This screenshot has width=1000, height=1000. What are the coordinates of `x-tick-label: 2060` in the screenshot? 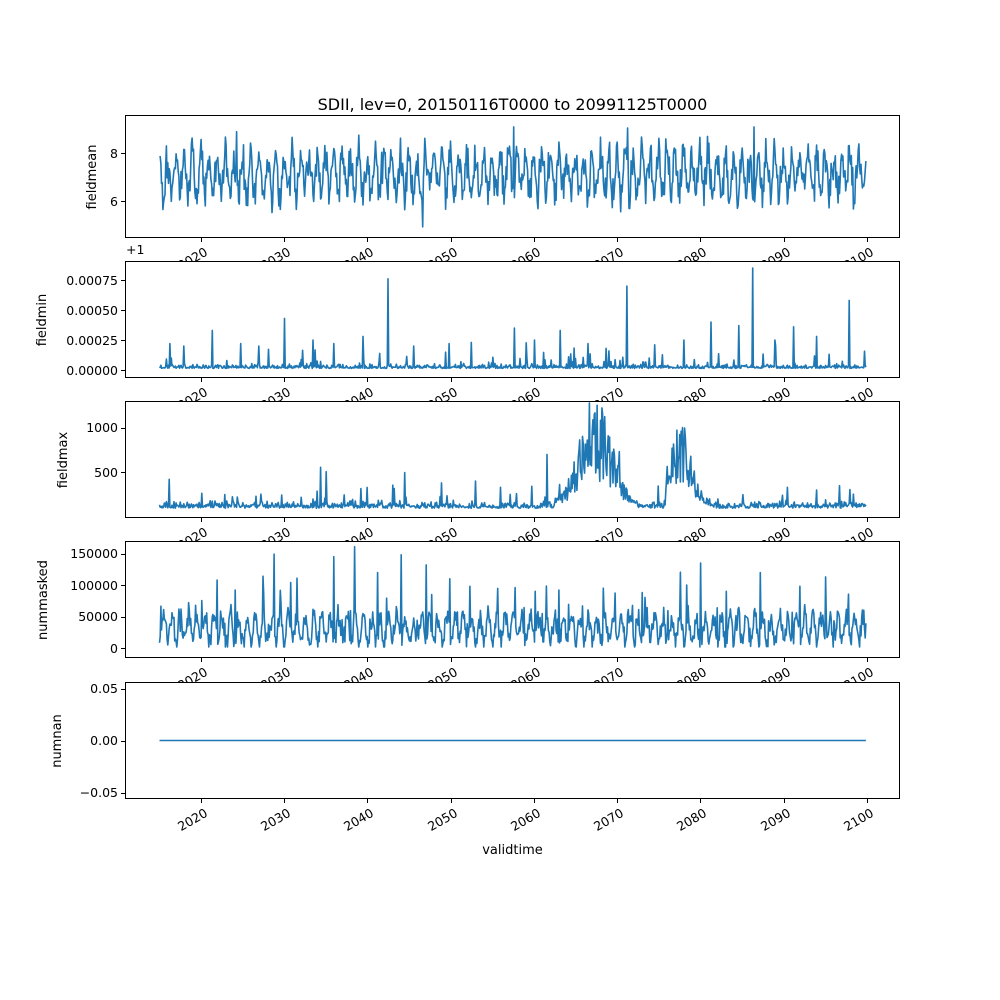 It's located at (525, 820).